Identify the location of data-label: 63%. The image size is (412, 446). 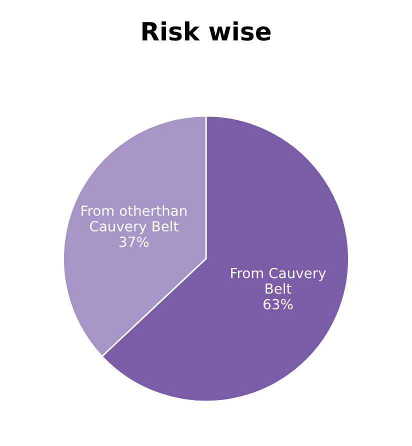
(278, 304).